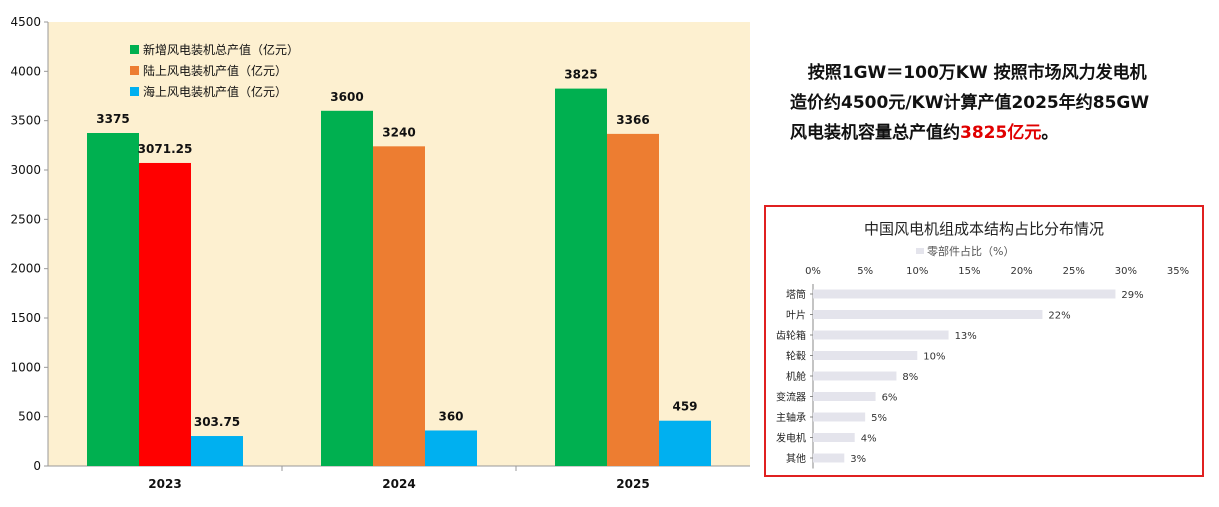 Image resolution: width=1219 pixels, height=507 pixels. I want to click on cost-x-tick-label: 30%, so click(1126, 271).